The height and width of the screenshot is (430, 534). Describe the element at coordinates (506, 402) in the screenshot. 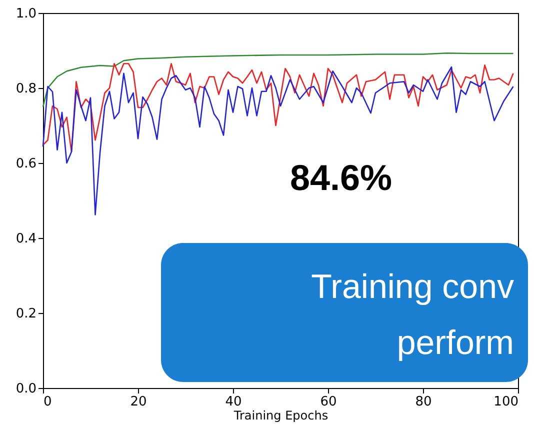

I see `x-tick-label: 100` at that location.